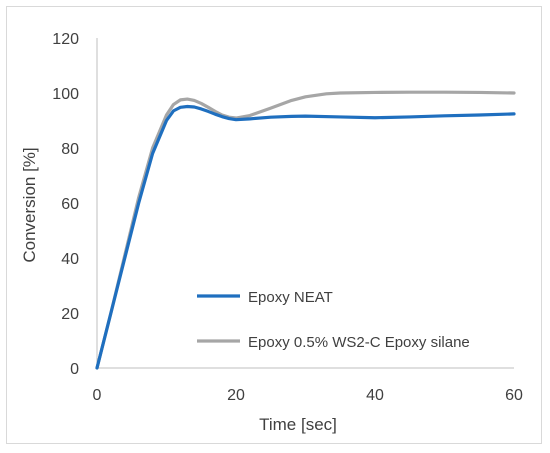 The height and width of the screenshot is (453, 550). I want to click on y-tick-label: 60, so click(70, 204).